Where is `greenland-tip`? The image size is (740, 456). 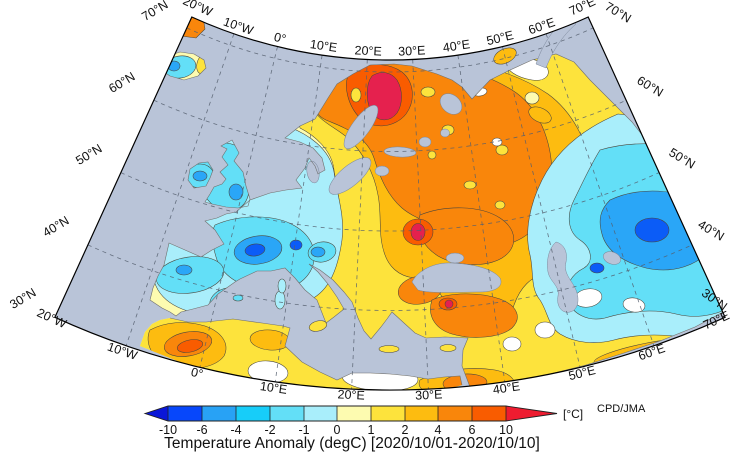 greenland-tip is located at coordinates (186, 28).